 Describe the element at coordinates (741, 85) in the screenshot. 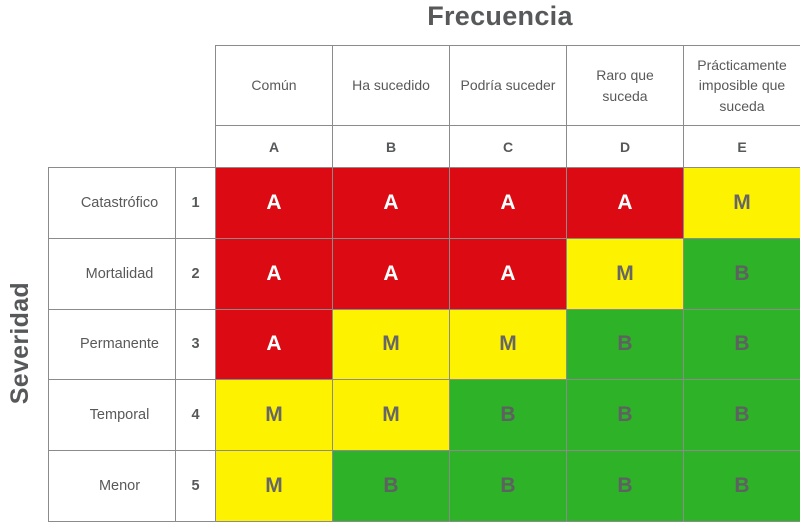

I see `column-header-label: Prácticamente imposible que suceda` at that location.